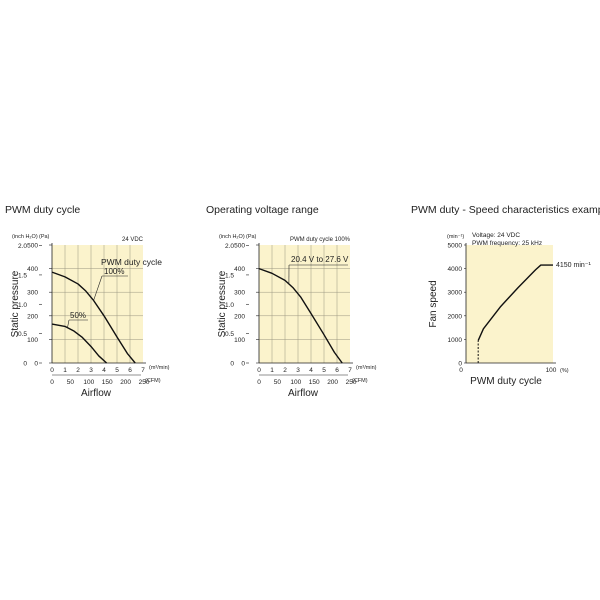 The width and height of the screenshot is (600, 600). What do you see at coordinates (455, 246) in the screenshot?
I see `chart3-ytick: 5000` at bounding box center [455, 246].